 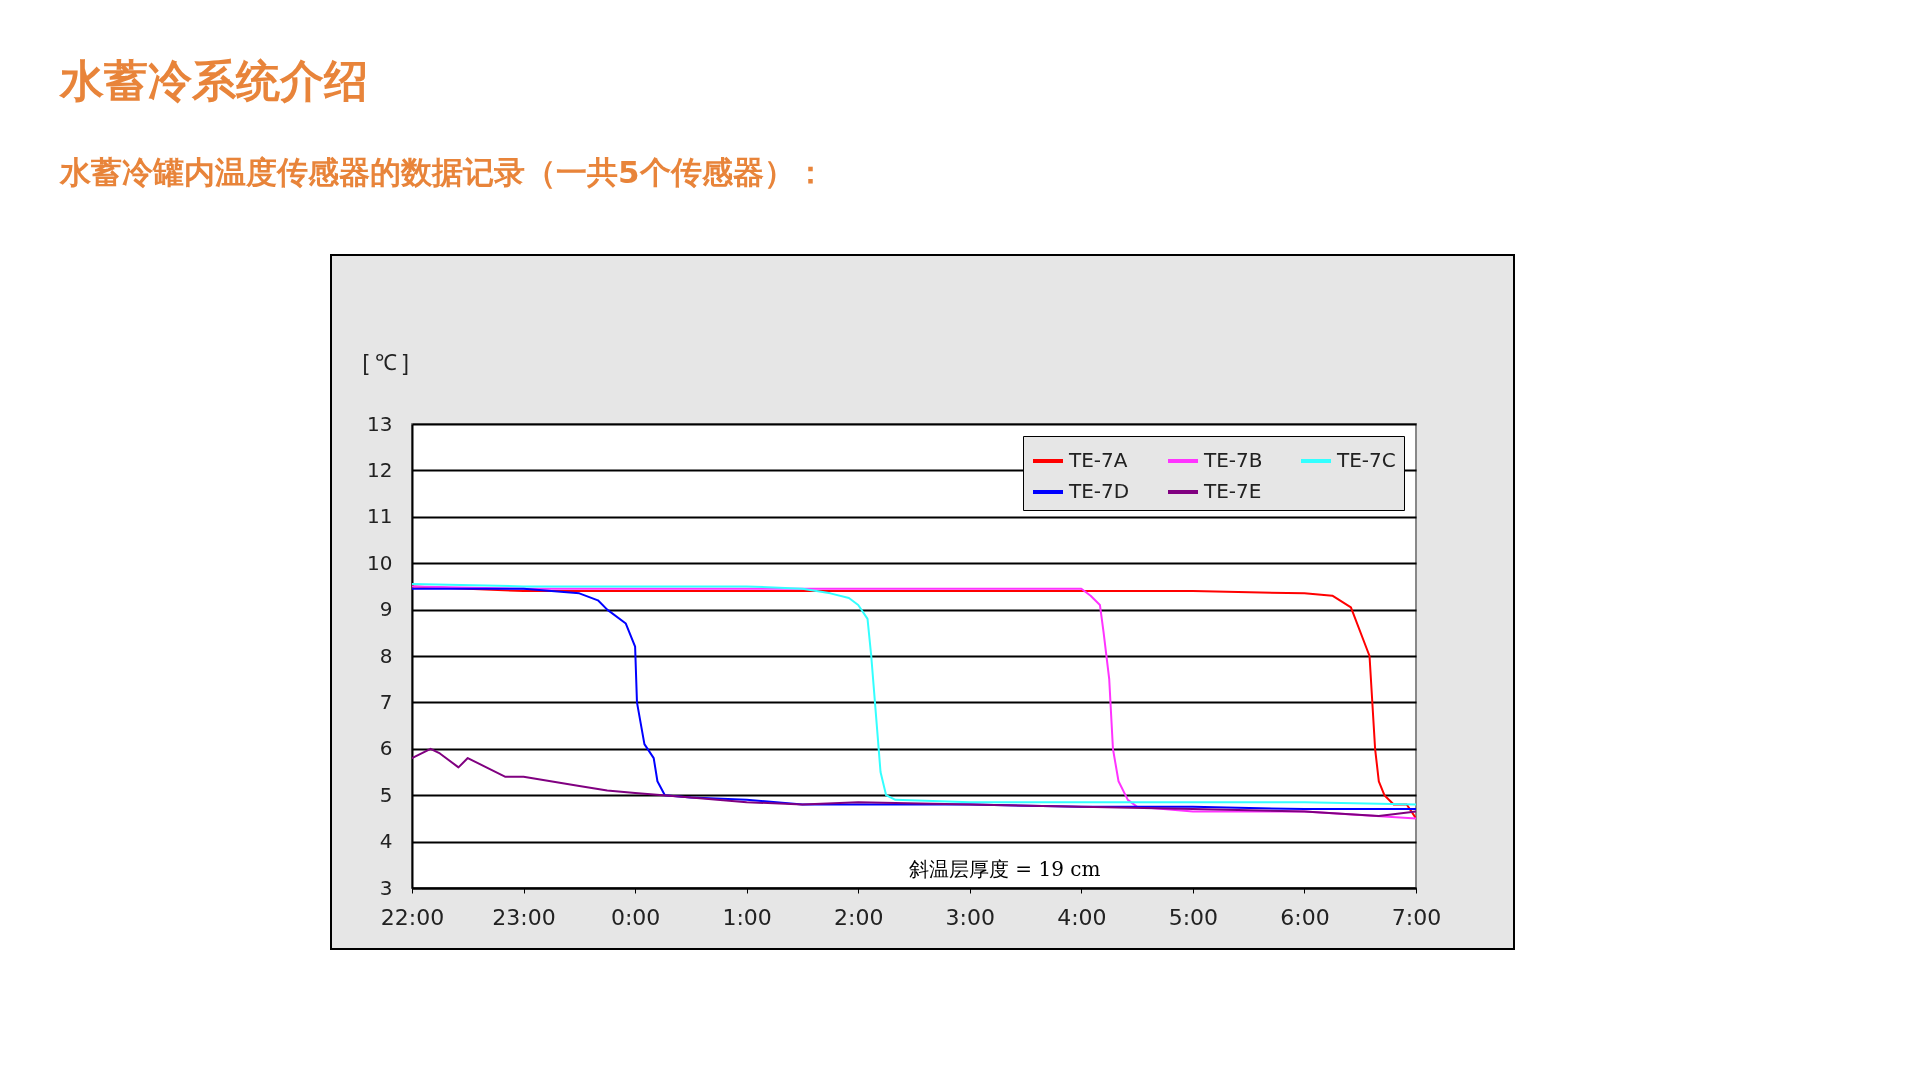 I want to click on x-tick-label: 4:00, so click(x=1082, y=917).